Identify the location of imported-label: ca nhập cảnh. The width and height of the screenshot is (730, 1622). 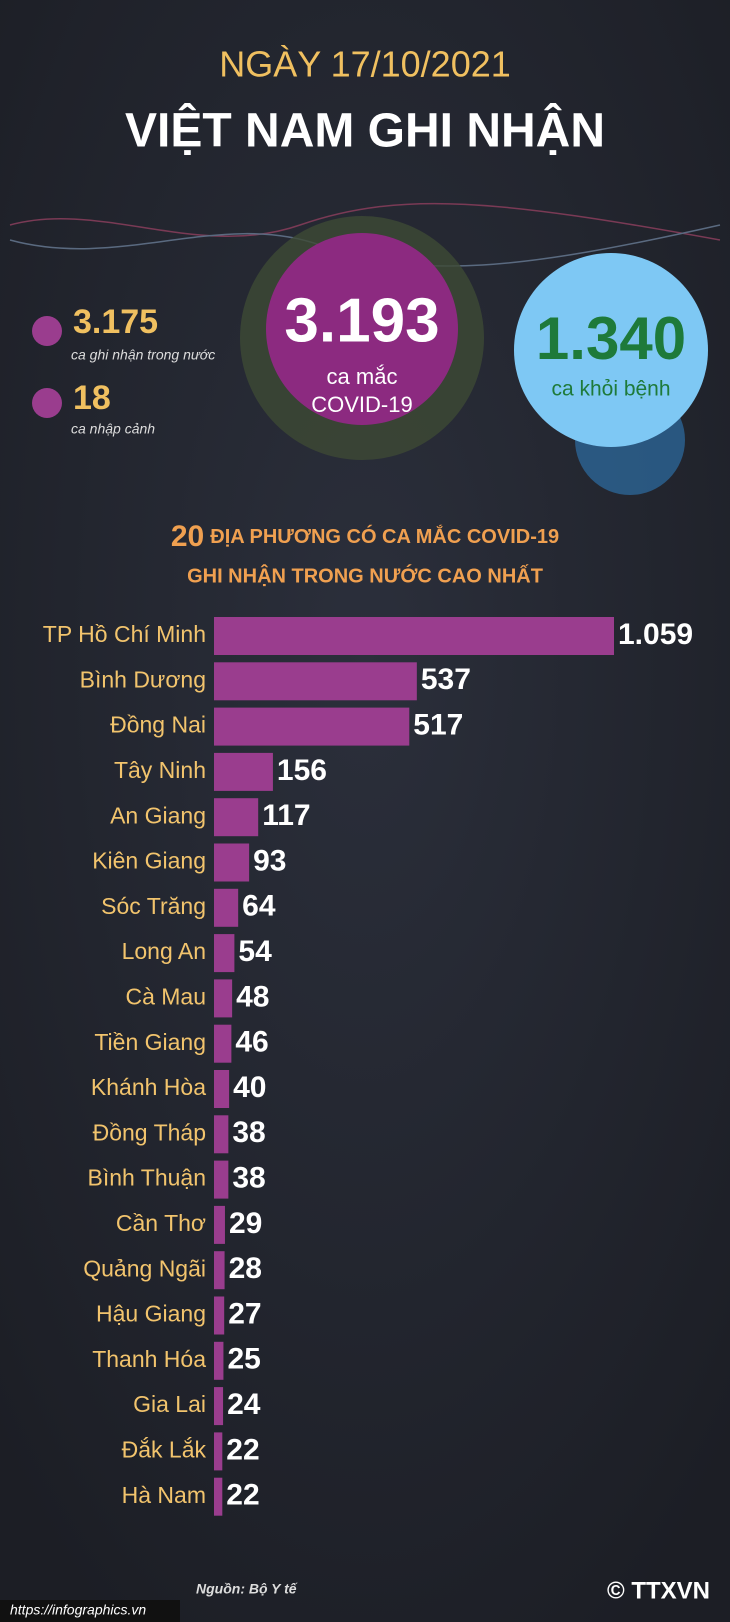
(113, 429).